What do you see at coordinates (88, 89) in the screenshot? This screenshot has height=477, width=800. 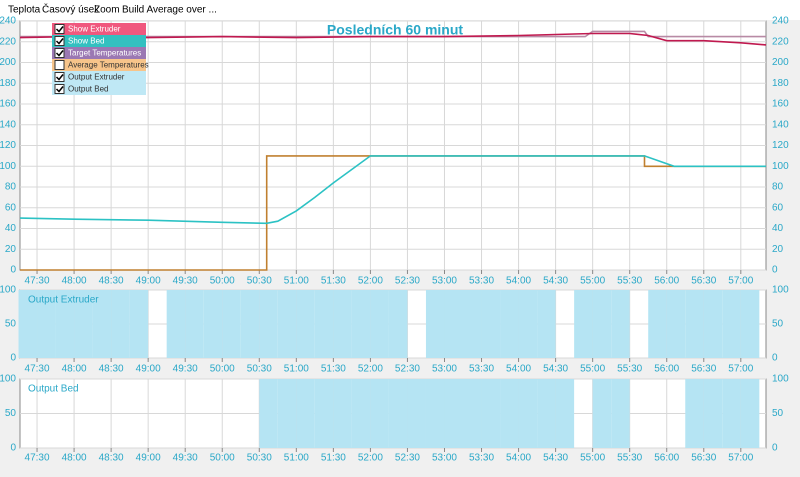 I see `legend-label: Output Bed` at bounding box center [88, 89].